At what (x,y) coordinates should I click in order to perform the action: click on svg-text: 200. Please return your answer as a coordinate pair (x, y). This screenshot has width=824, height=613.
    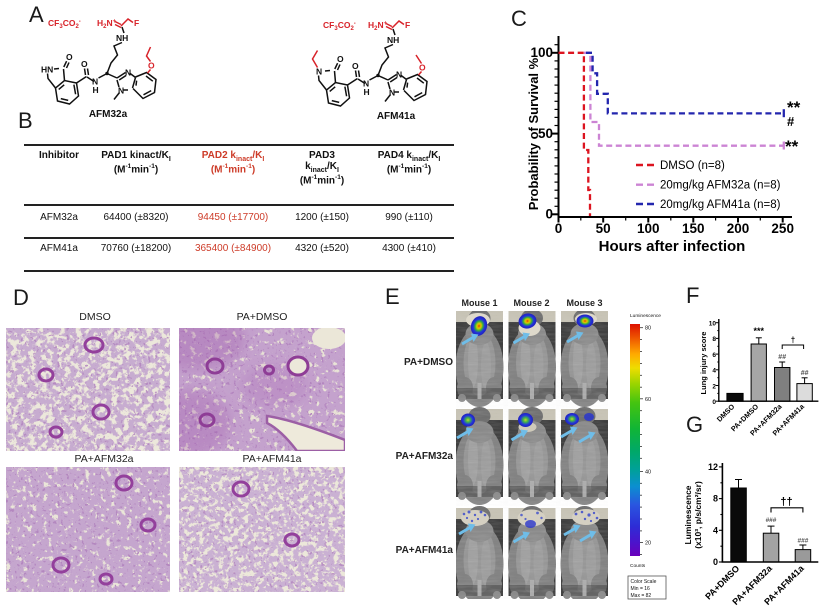
    Looking at the image, I should click on (738, 228).